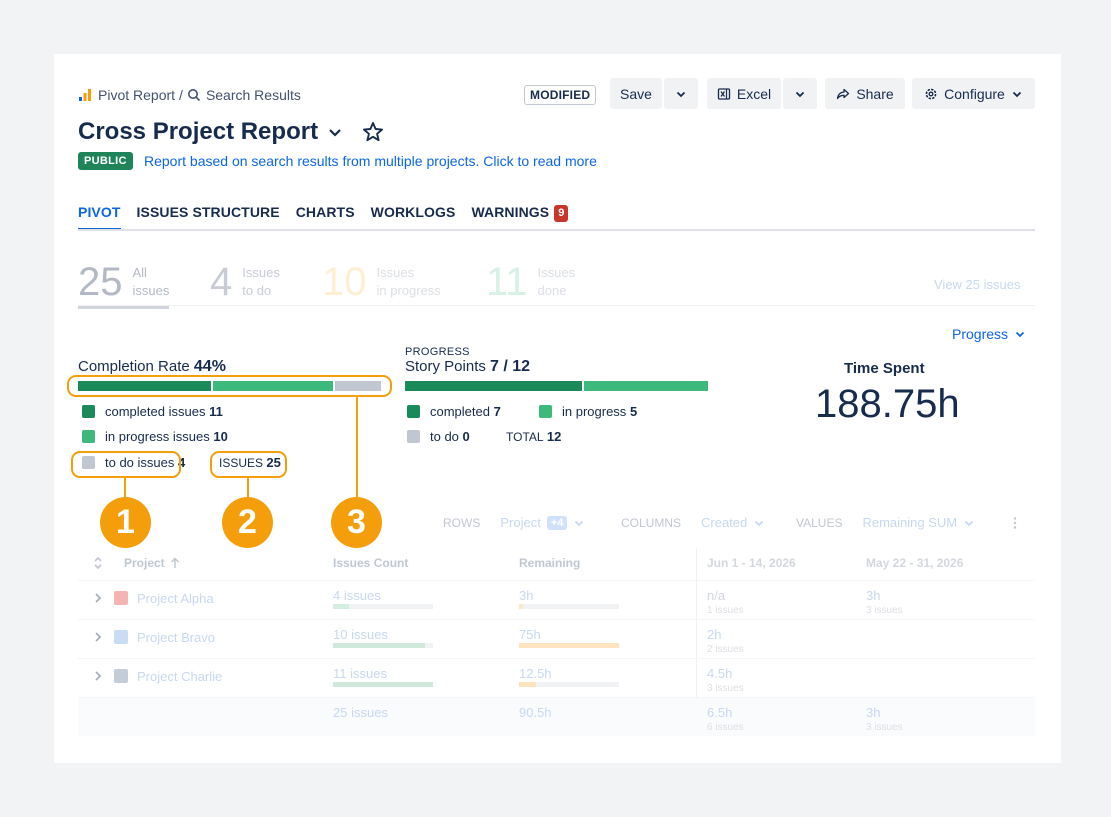 The image size is (1111, 817). I want to click on row-project-name: Project Alpha, so click(175, 598).